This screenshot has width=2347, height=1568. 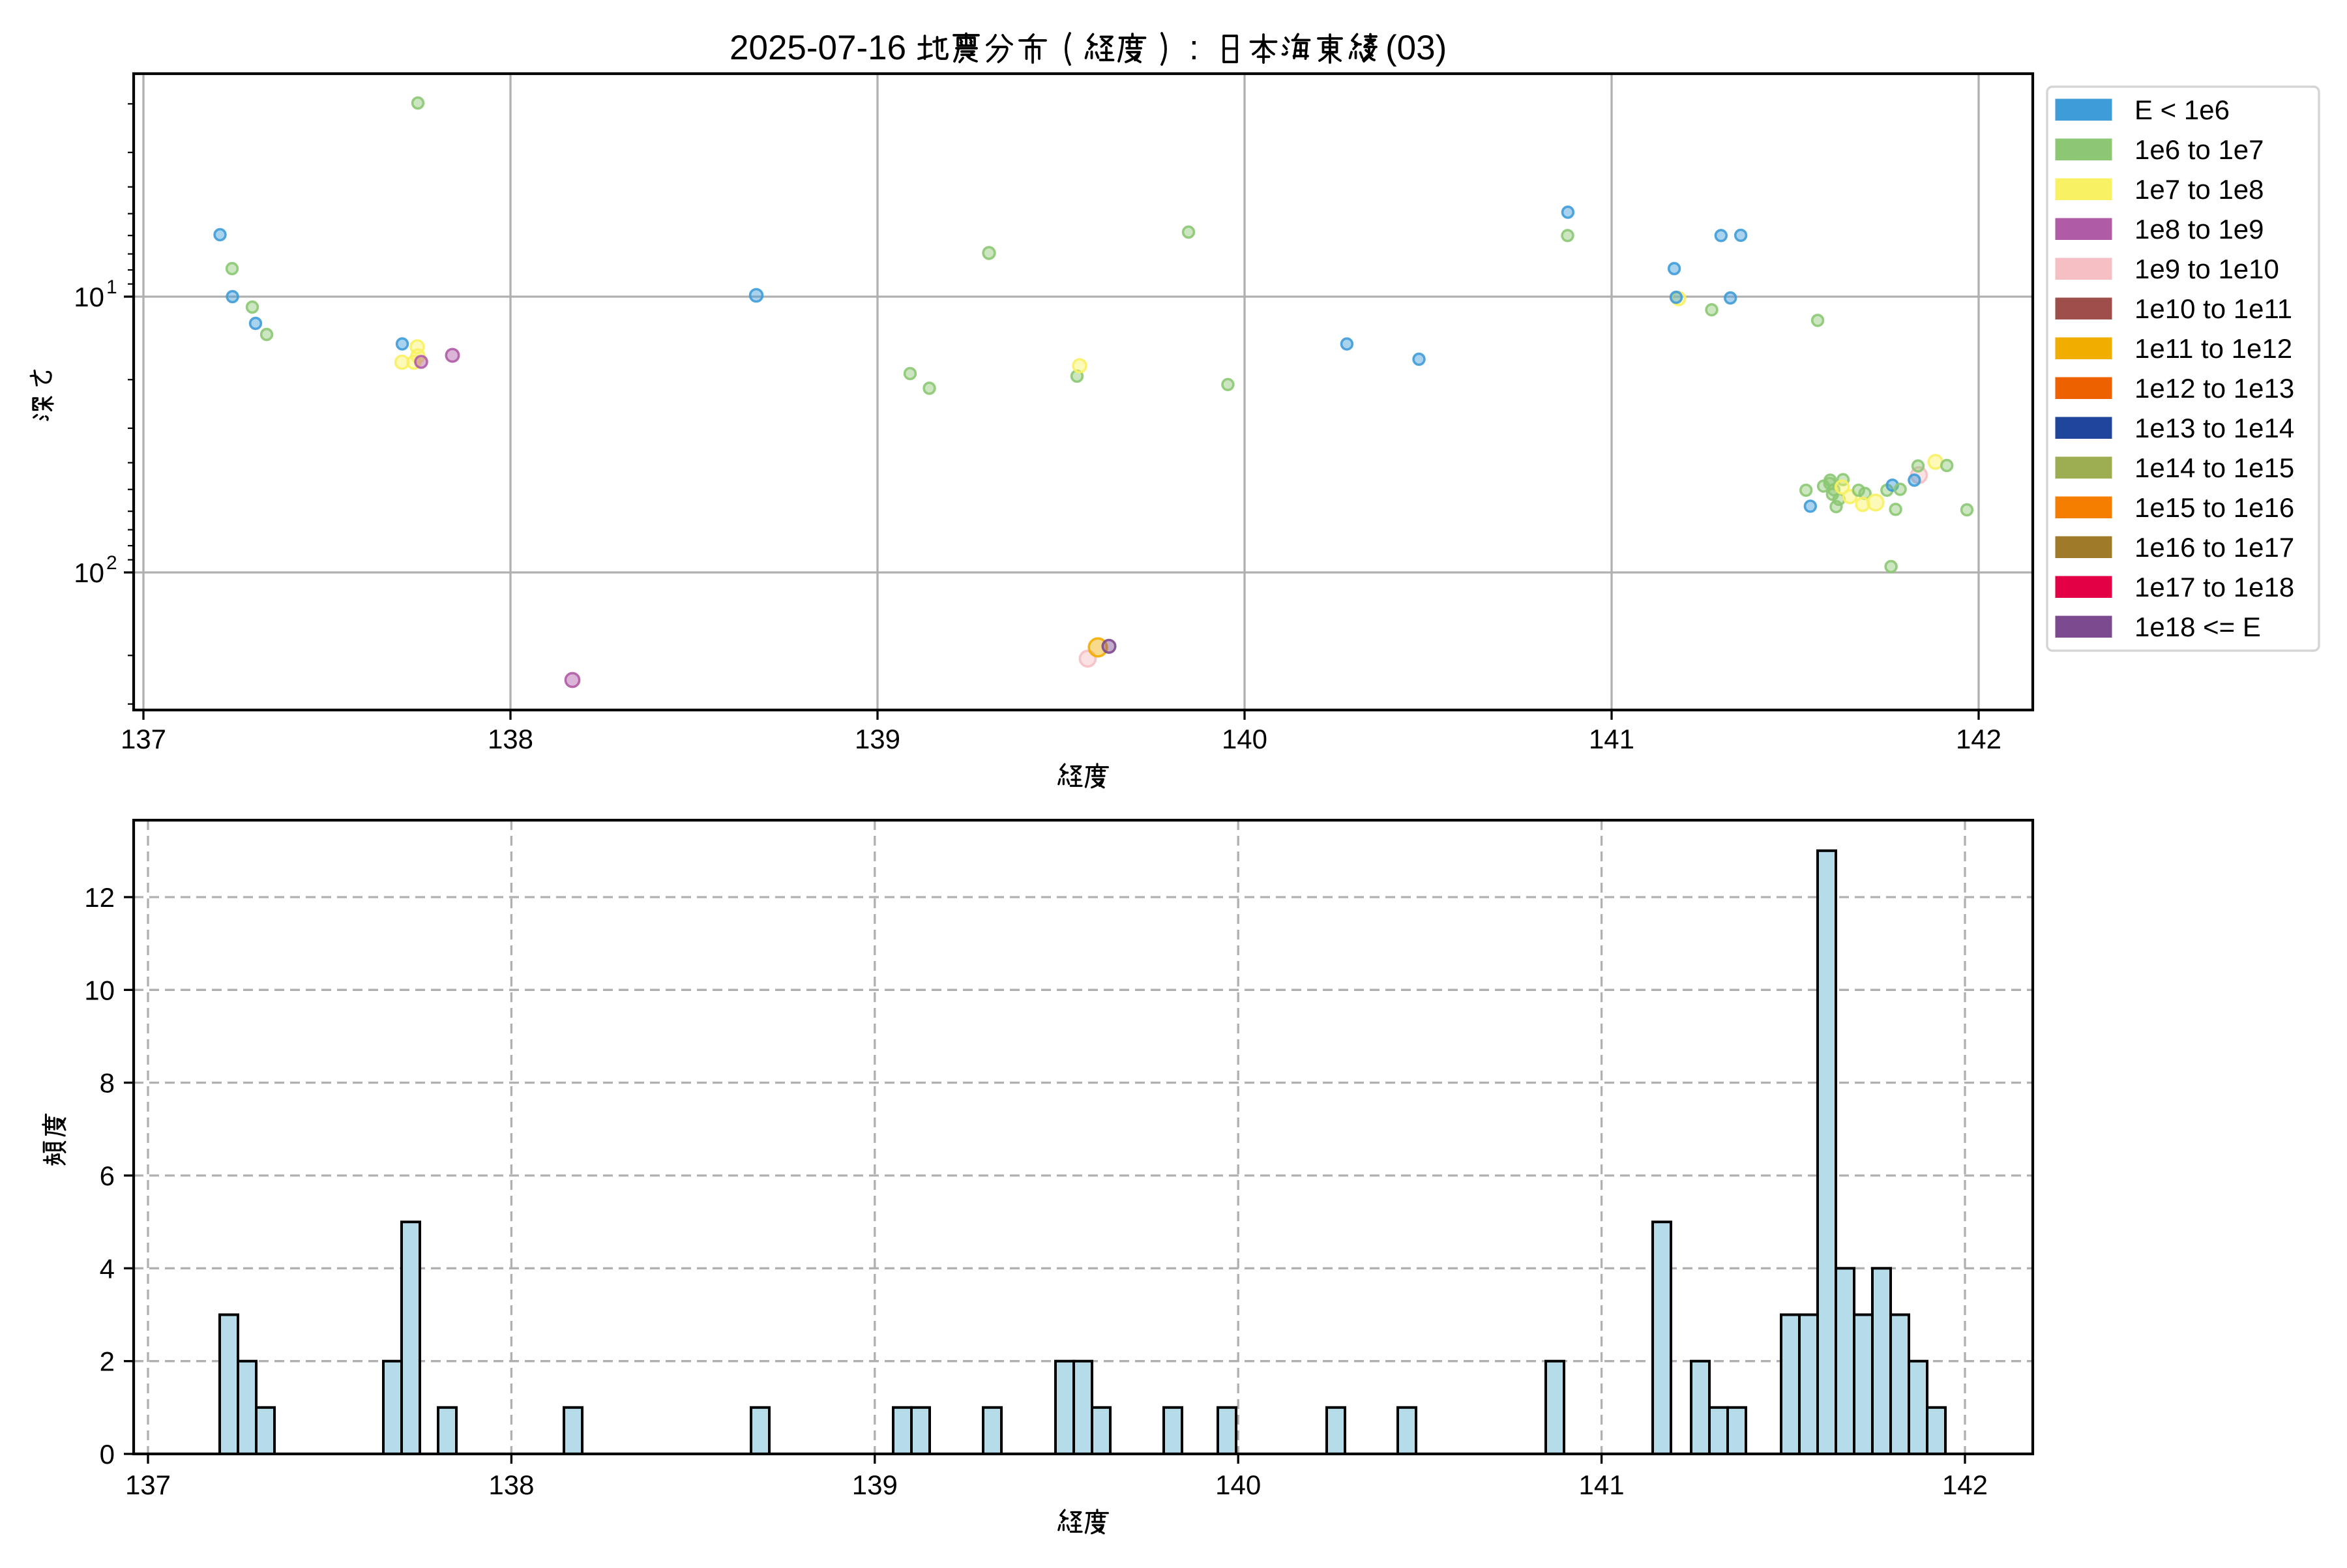 What do you see at coordinates (99, 897) in the screenshot?
I see `svg-text: 12` at bounding box center [99, 897].